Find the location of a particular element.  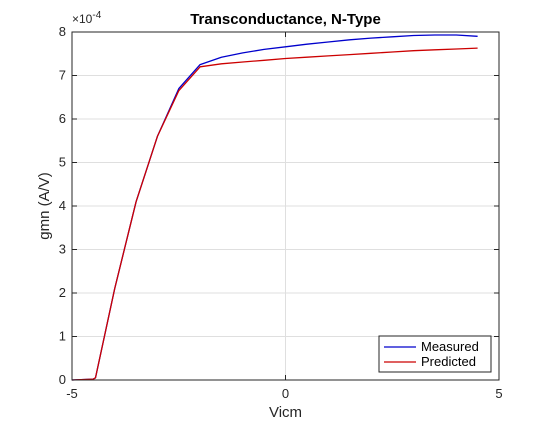

y-axis-exponent-base: ×10 is located at coordinates (82, 19).